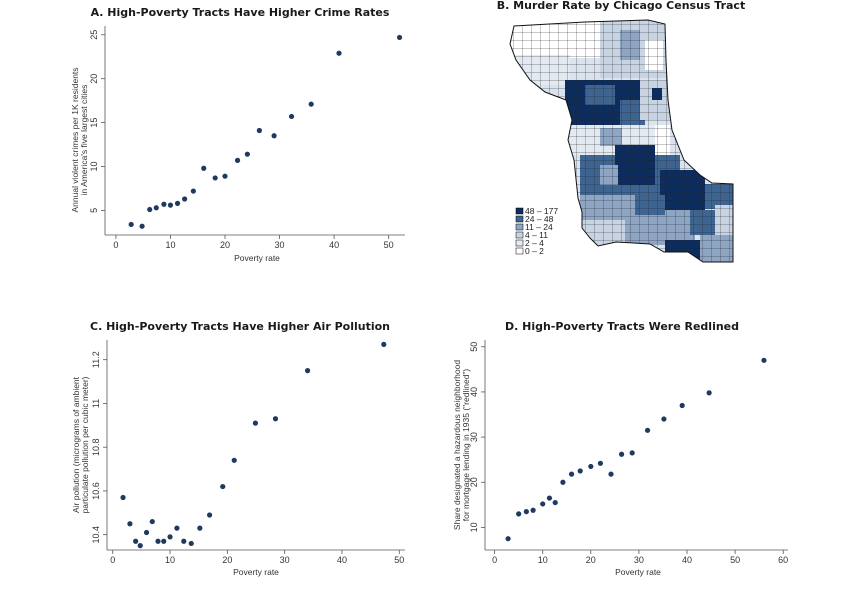  What do you see at coordinates (474, 527) in the screenshot?
I see `panel-d-y-tick-label: 10` at bounding box center [474, 527].